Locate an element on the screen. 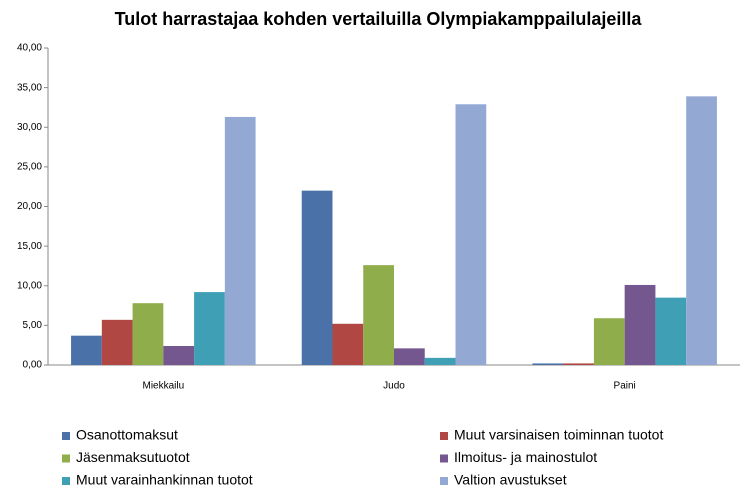 The width and height of the screenshot is (741, 488). legend-label: Muut varsinaisen toiminnan tuotot is located at coordinates (558, 435).